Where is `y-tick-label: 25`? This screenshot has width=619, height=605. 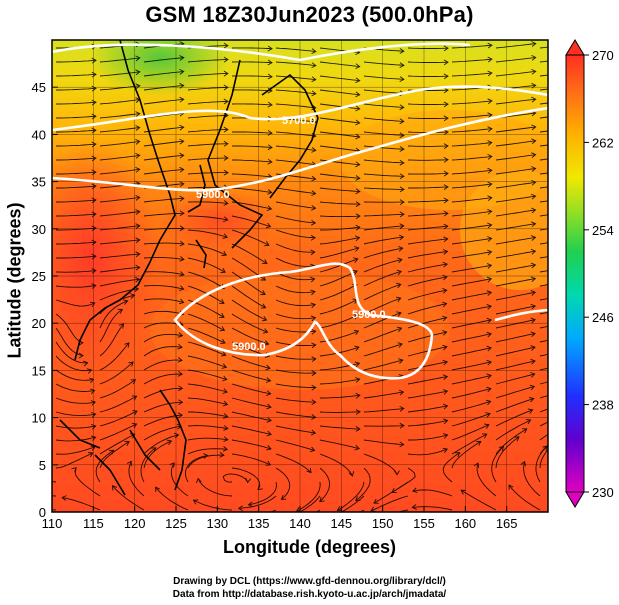
y-tick-label: 25 is located at coordinates (39, 276).